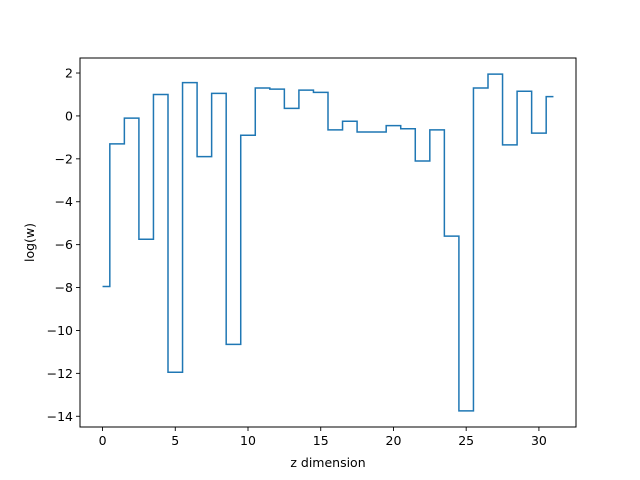 The width and height of the screenshot is (640, 480). Describe the element at coordinates (539, 440) in the screenshot. I see `x-tick-label: 30` at that location.